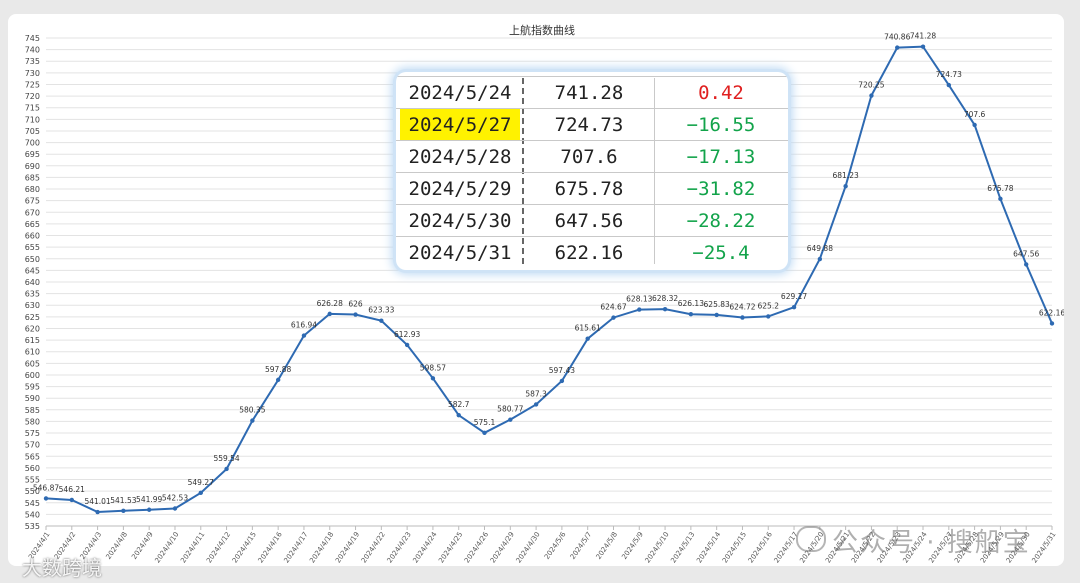 The image size is (1080, 583). What do you see at coordinates (32, 224) in the screenshot?
I see `y-tick-label: 665` at bounding box center [32, 224].